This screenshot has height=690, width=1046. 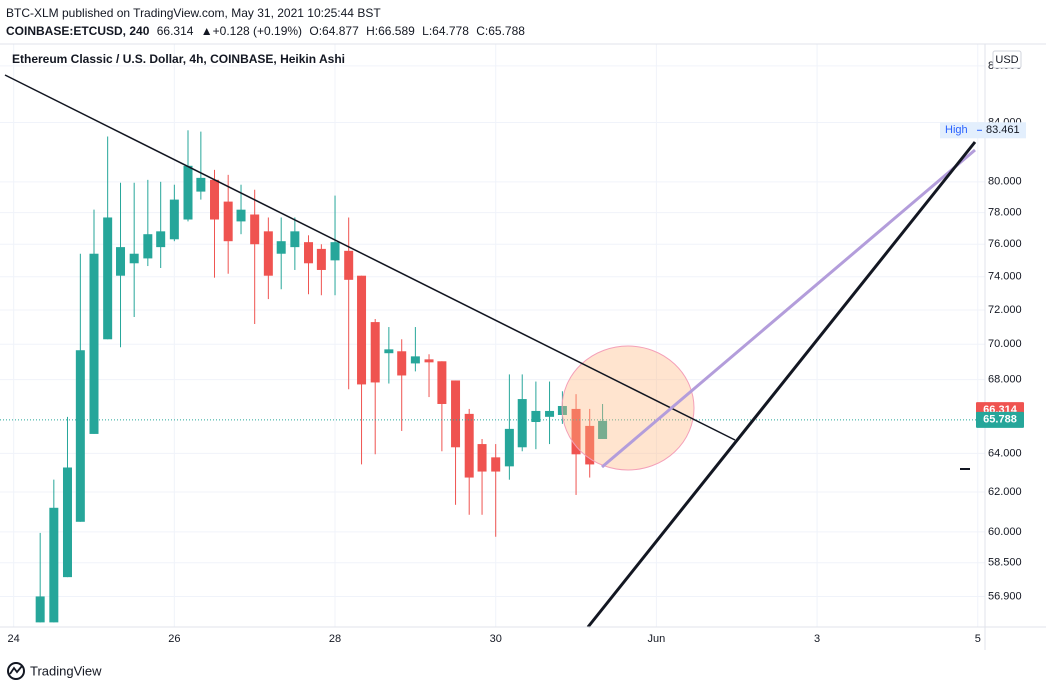 I want to click on y-tick-label: 60.000, so click(x=1005, y=532).